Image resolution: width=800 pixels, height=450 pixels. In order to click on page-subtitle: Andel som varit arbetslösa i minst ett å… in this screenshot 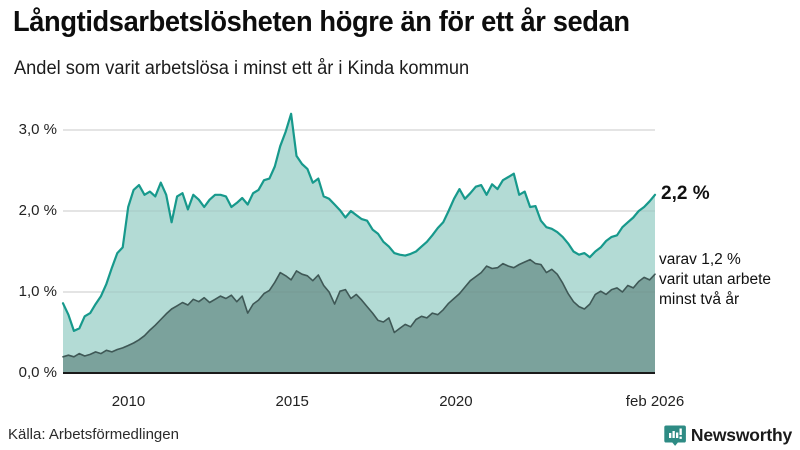, I will do `click(242, 68)`.